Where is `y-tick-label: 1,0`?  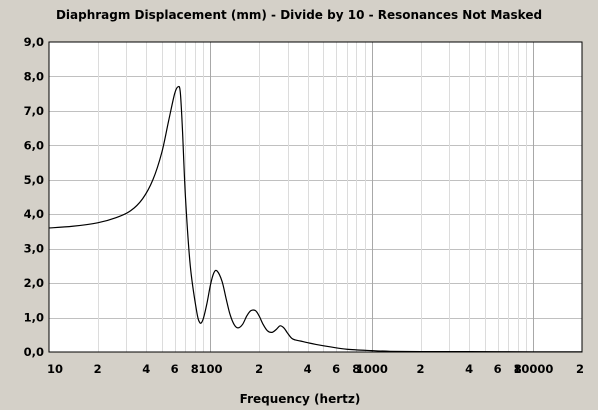
y-tick-label: 1,0 is located at coordinates (34, 318).